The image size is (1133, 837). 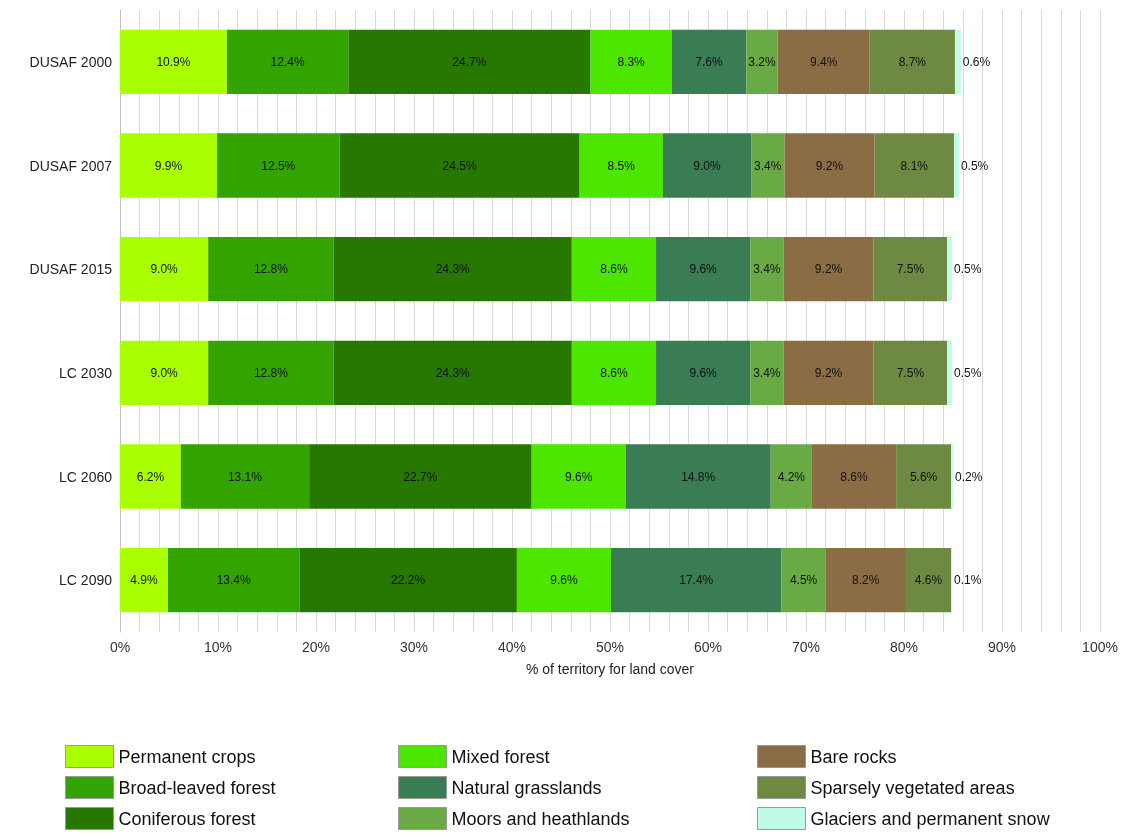 I want to click on data-label: 22.7%, so click(x=420, y=476).